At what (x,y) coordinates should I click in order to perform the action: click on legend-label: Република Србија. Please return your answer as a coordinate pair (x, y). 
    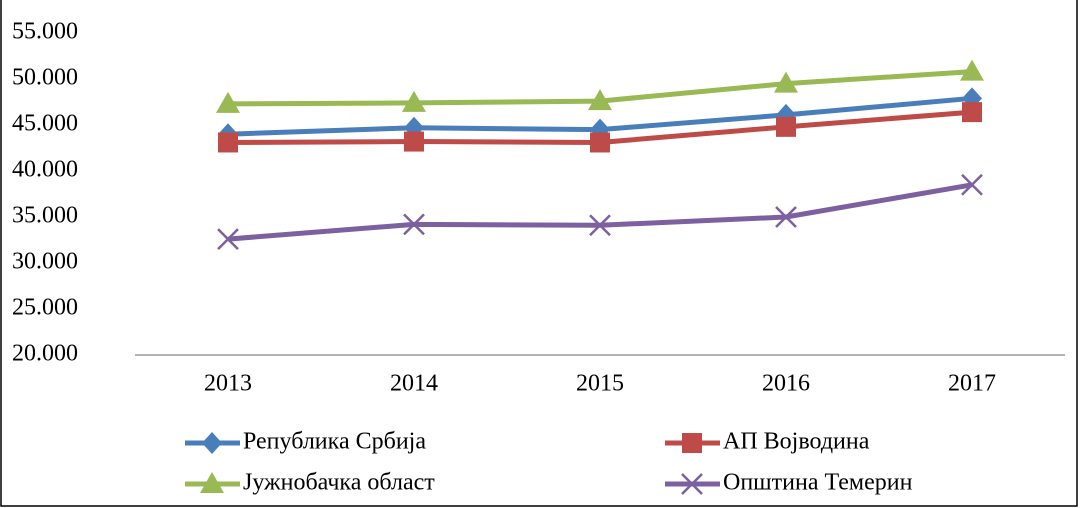
    Looking at the image, I should click on (334, 442).